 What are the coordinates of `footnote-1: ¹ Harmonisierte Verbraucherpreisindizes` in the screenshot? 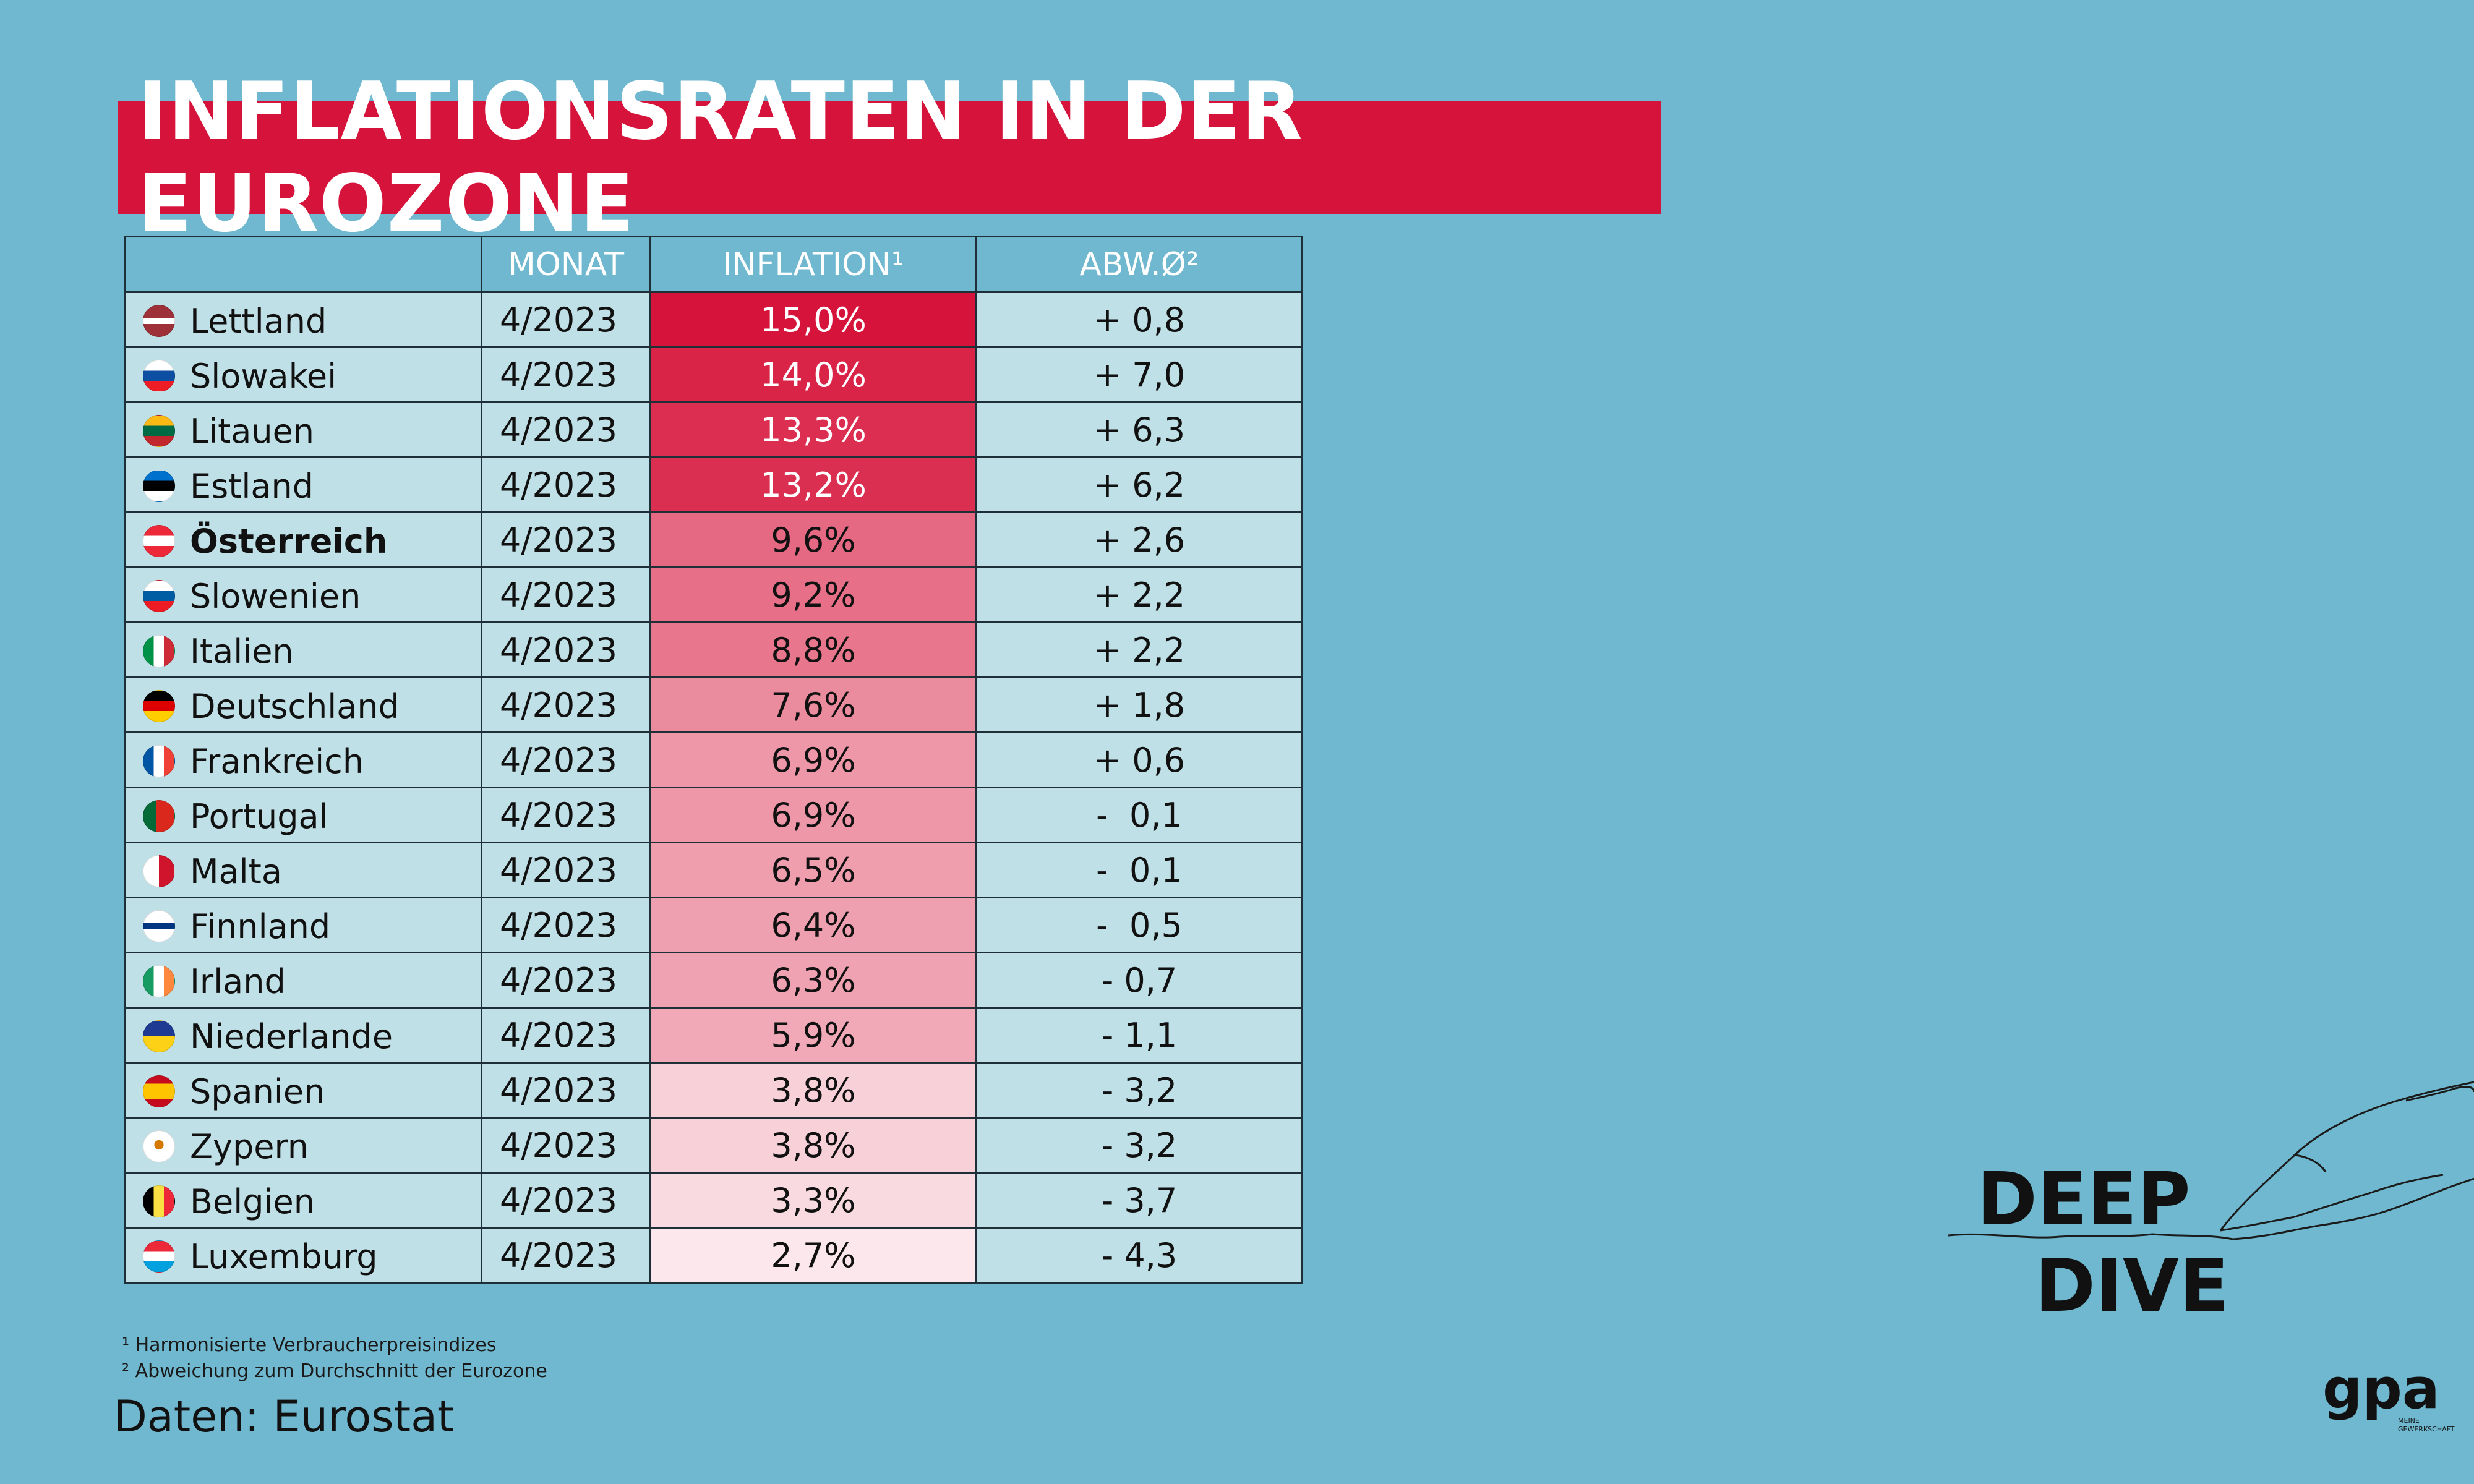 It's located at (309, 1345).